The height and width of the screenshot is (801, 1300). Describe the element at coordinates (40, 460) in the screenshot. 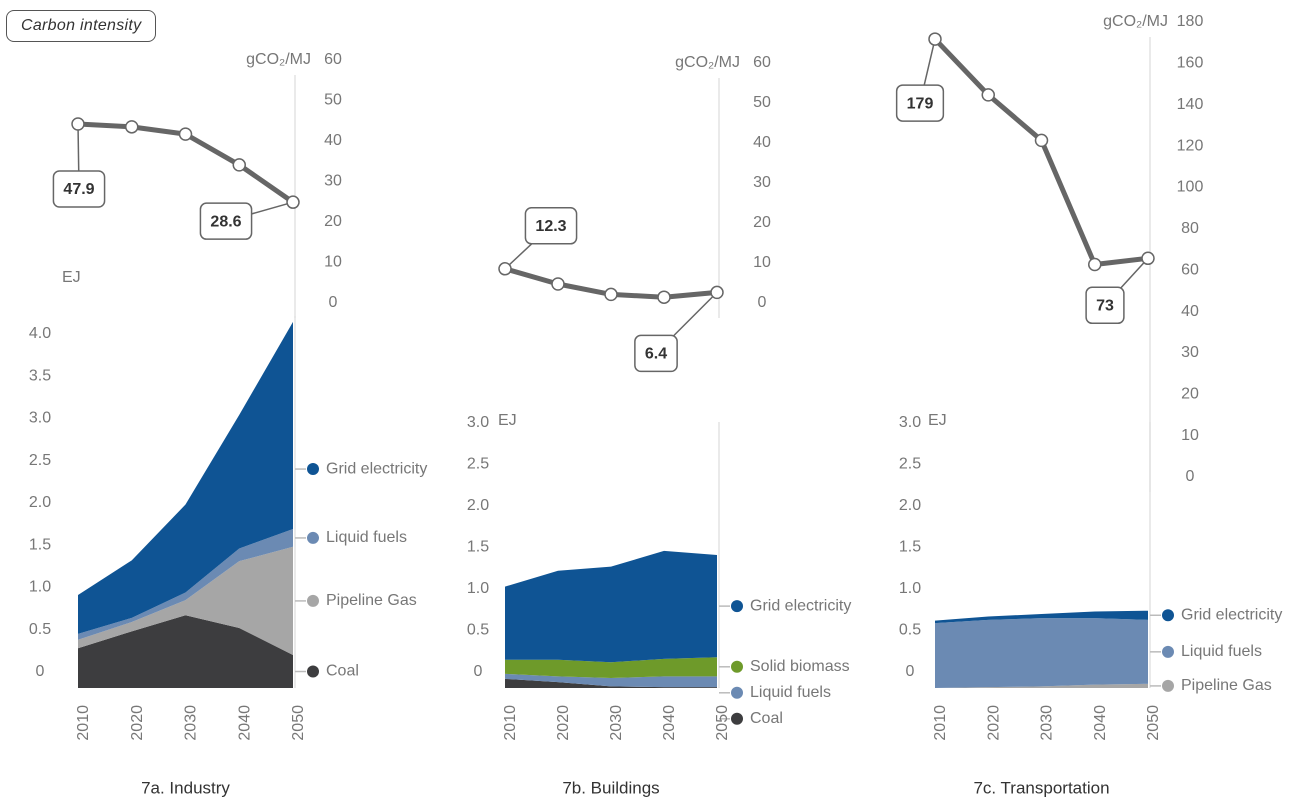

I see `y-tick-label: 2.5` at that location.